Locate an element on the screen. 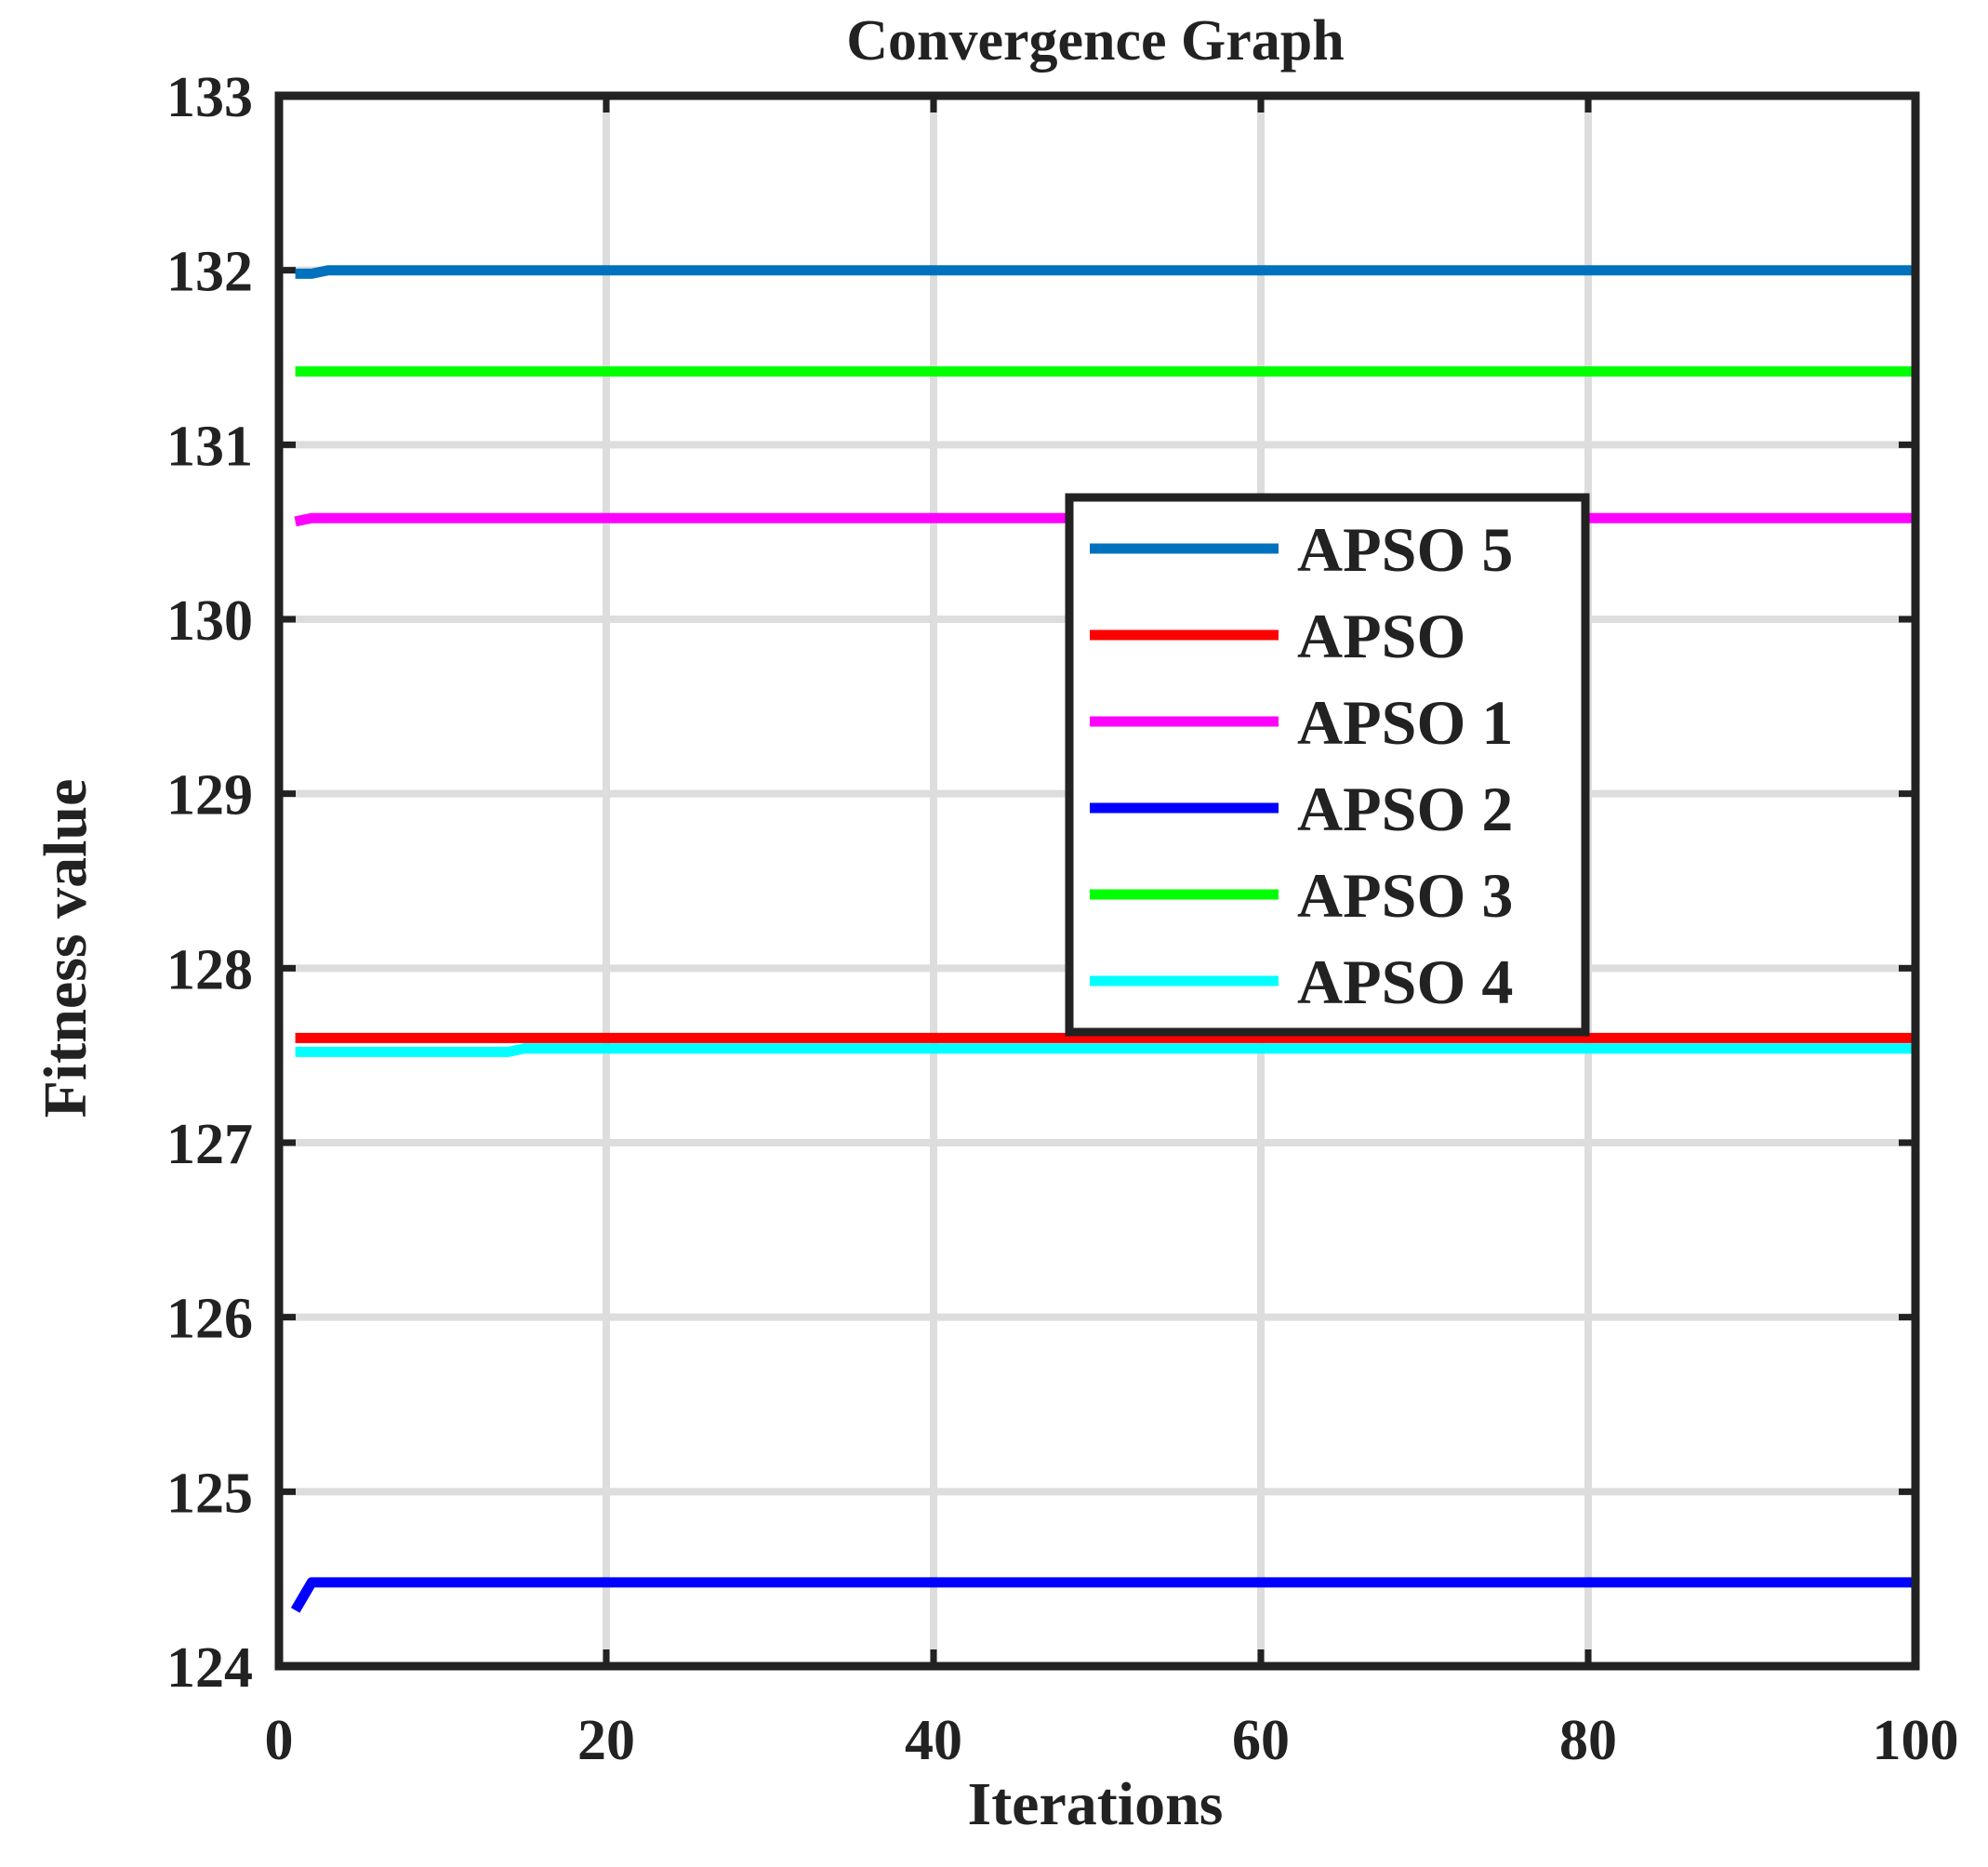  chart-title: Convergence Graph is located at coordinates (1095, 41).